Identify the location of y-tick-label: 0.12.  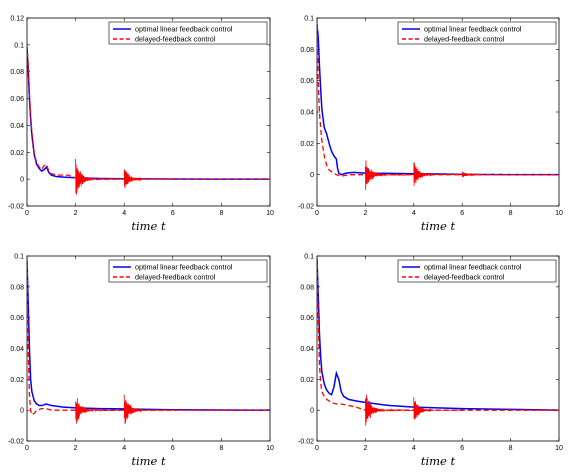
(17, 19).